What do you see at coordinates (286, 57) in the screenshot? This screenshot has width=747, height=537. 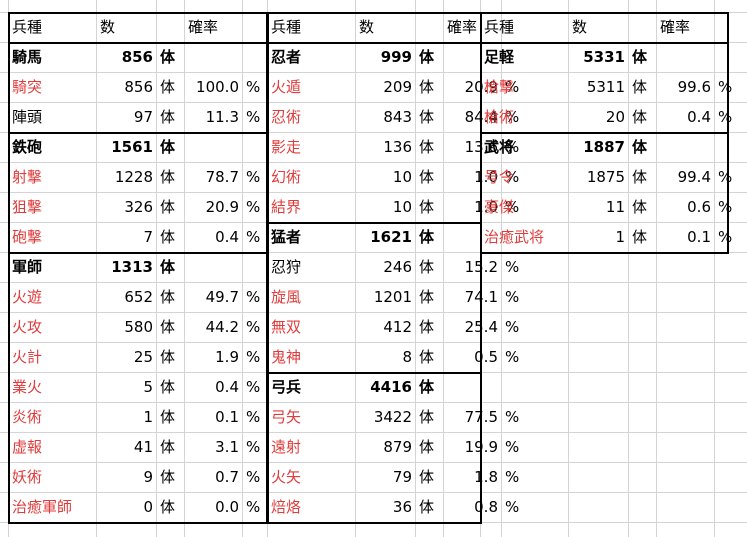 I see `group-name-cell: 忍者` at bounding box center [286, 57].